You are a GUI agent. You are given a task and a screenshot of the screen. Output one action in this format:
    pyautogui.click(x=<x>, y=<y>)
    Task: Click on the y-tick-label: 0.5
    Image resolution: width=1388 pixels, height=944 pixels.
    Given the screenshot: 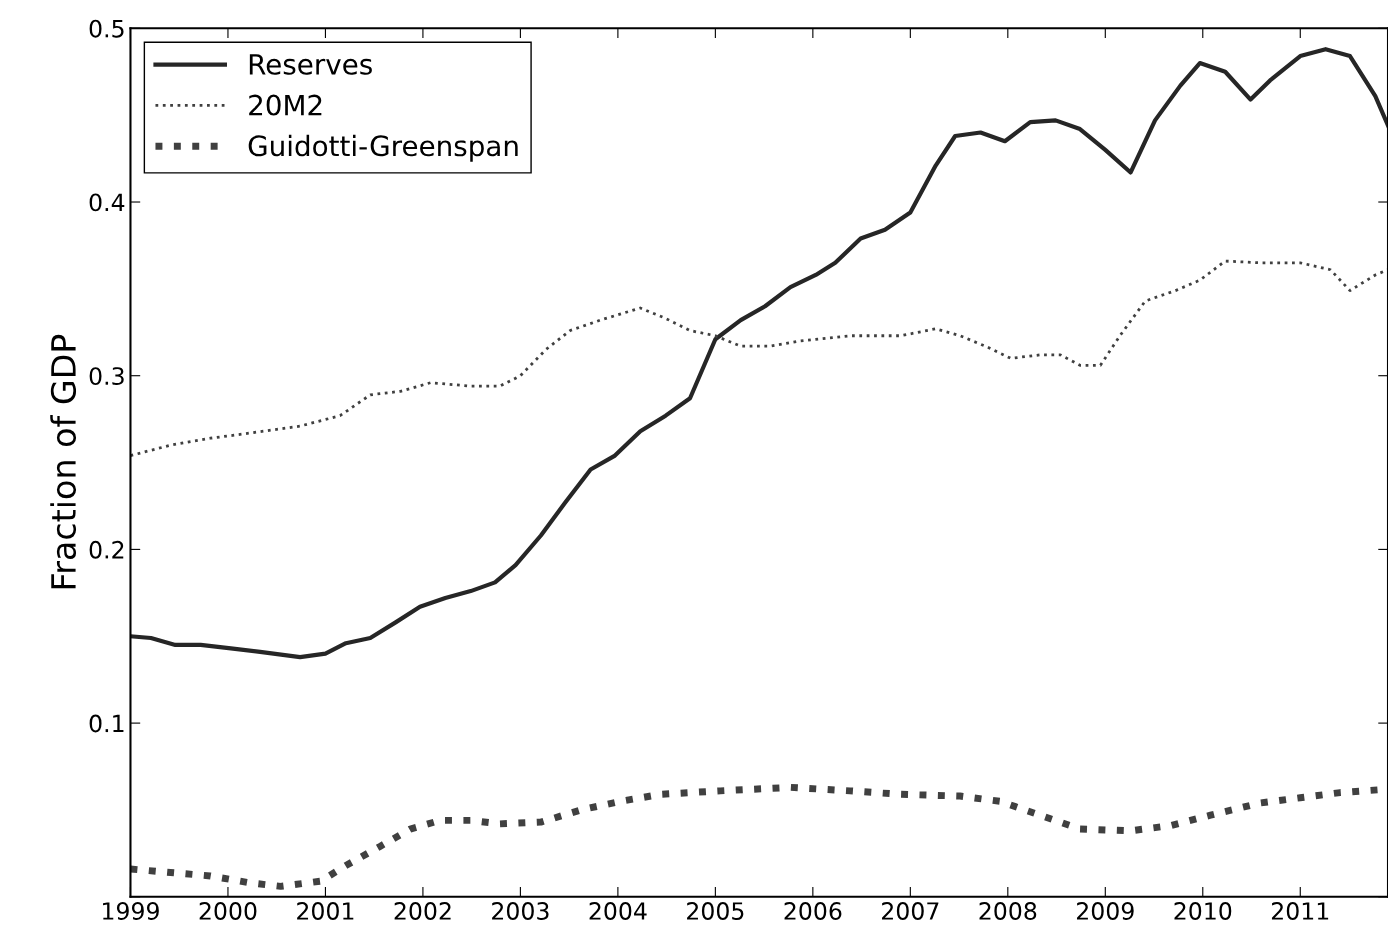 What is the action you would take?
    pyautogui.click(x=106, y=28)
    